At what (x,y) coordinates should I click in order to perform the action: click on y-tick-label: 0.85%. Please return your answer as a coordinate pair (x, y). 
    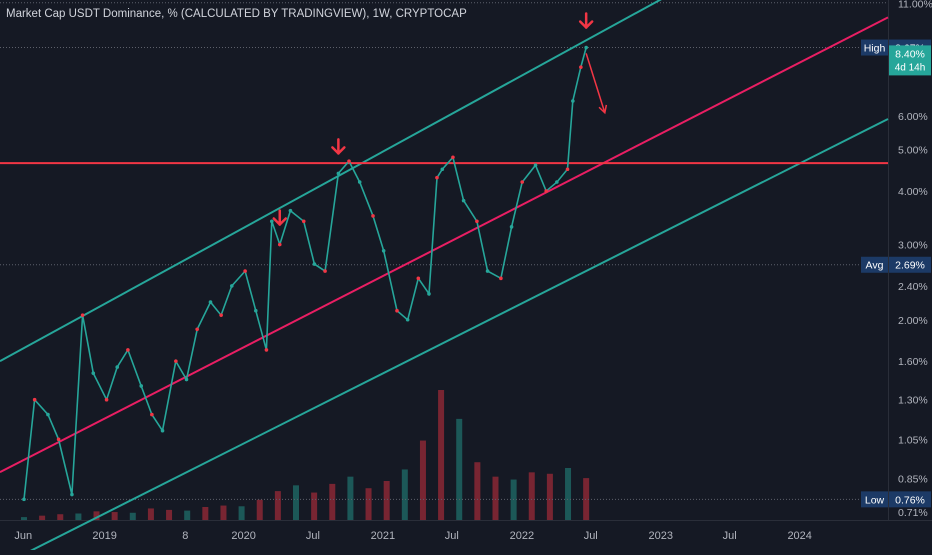
    Looking at the image, I should click on (913, 480).